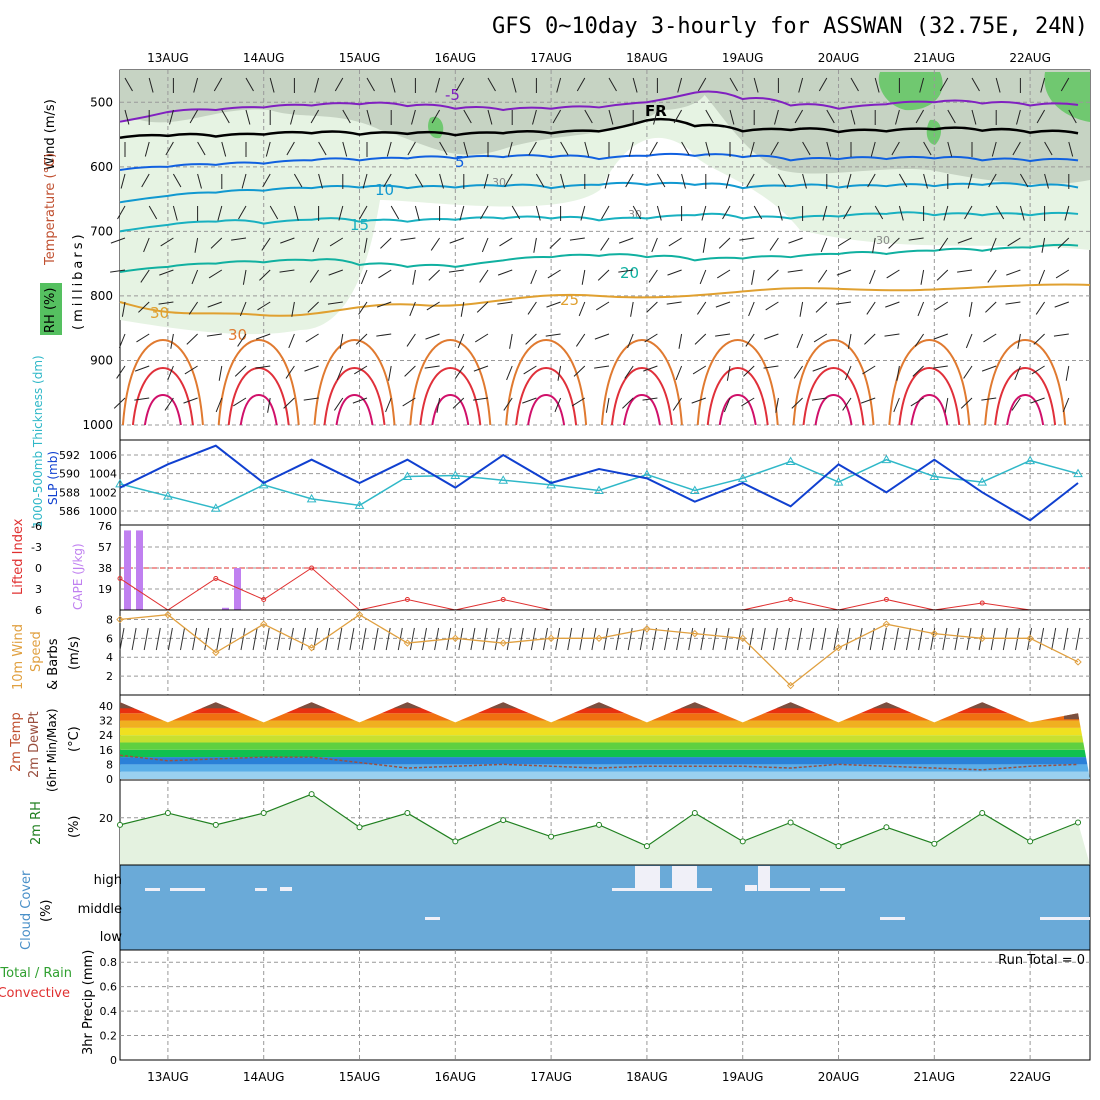  What do you see at coordinates (26, 910) in the screenshot?
I see `ylabel-cloud-cover: Cloud Cover` at bounding box center [26, 910].